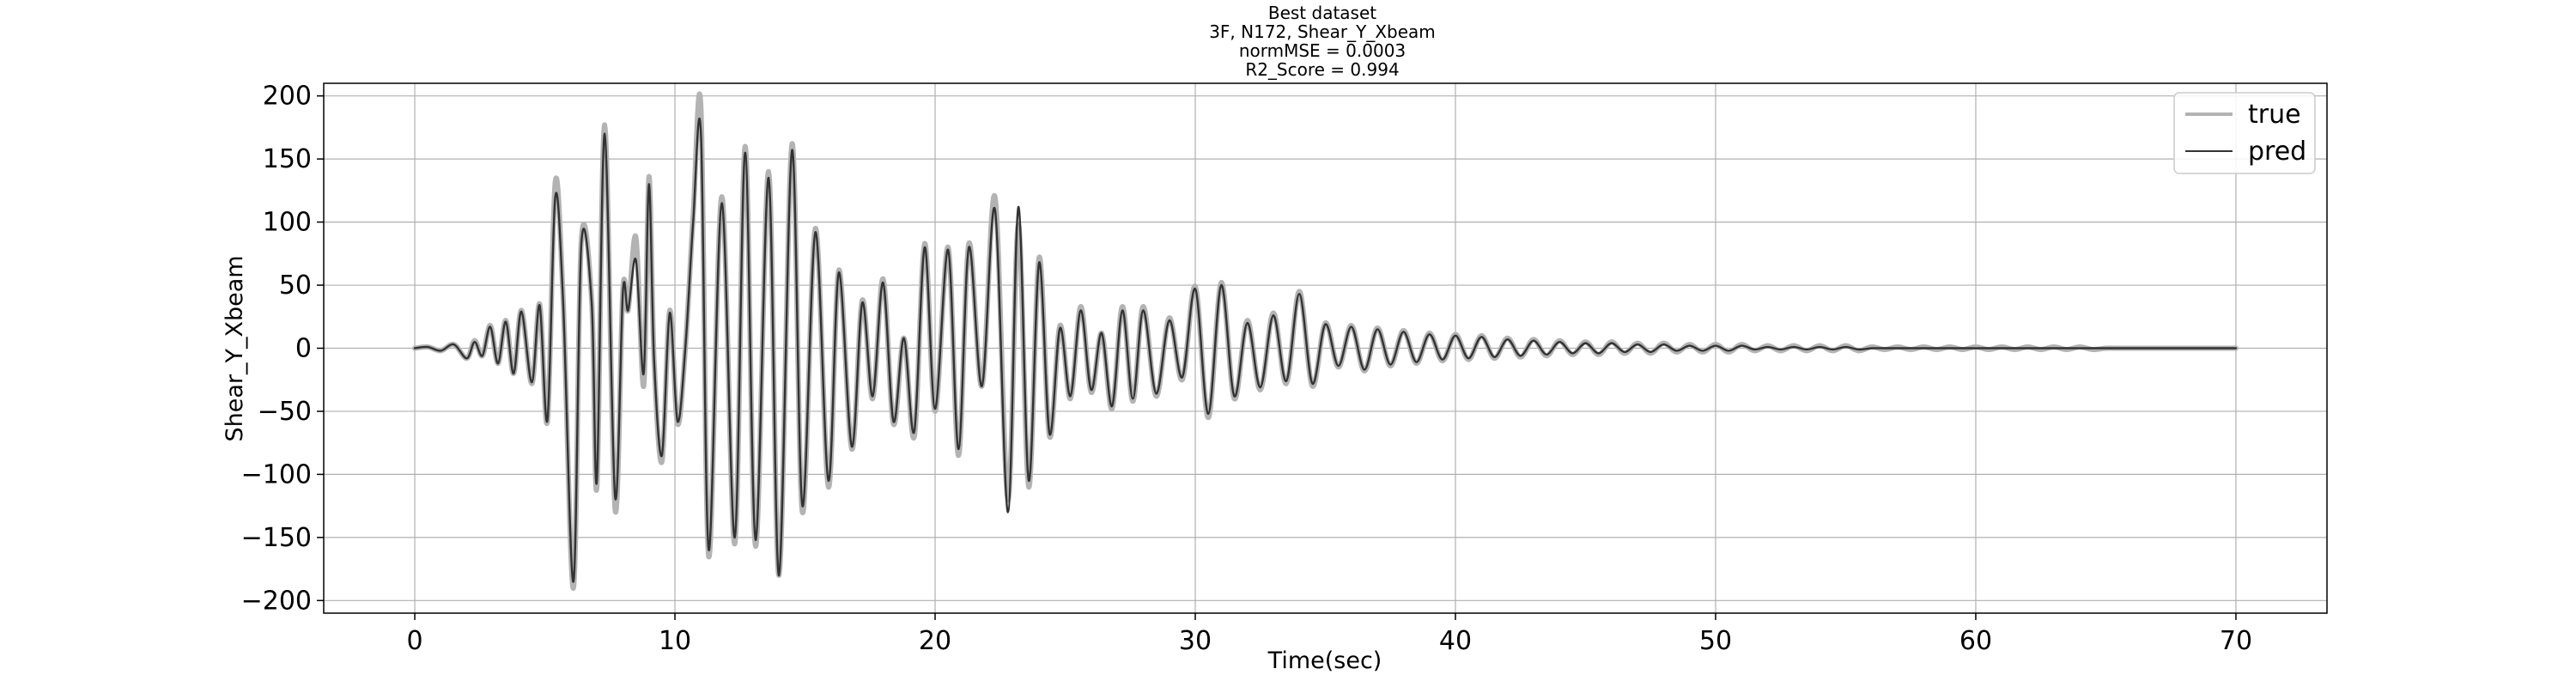 The height and width of the screenshot is (687, 2576). Describe the element at coordinates (2236, 641) in the screenshot. I see `x-tick-label: 70` at that location.